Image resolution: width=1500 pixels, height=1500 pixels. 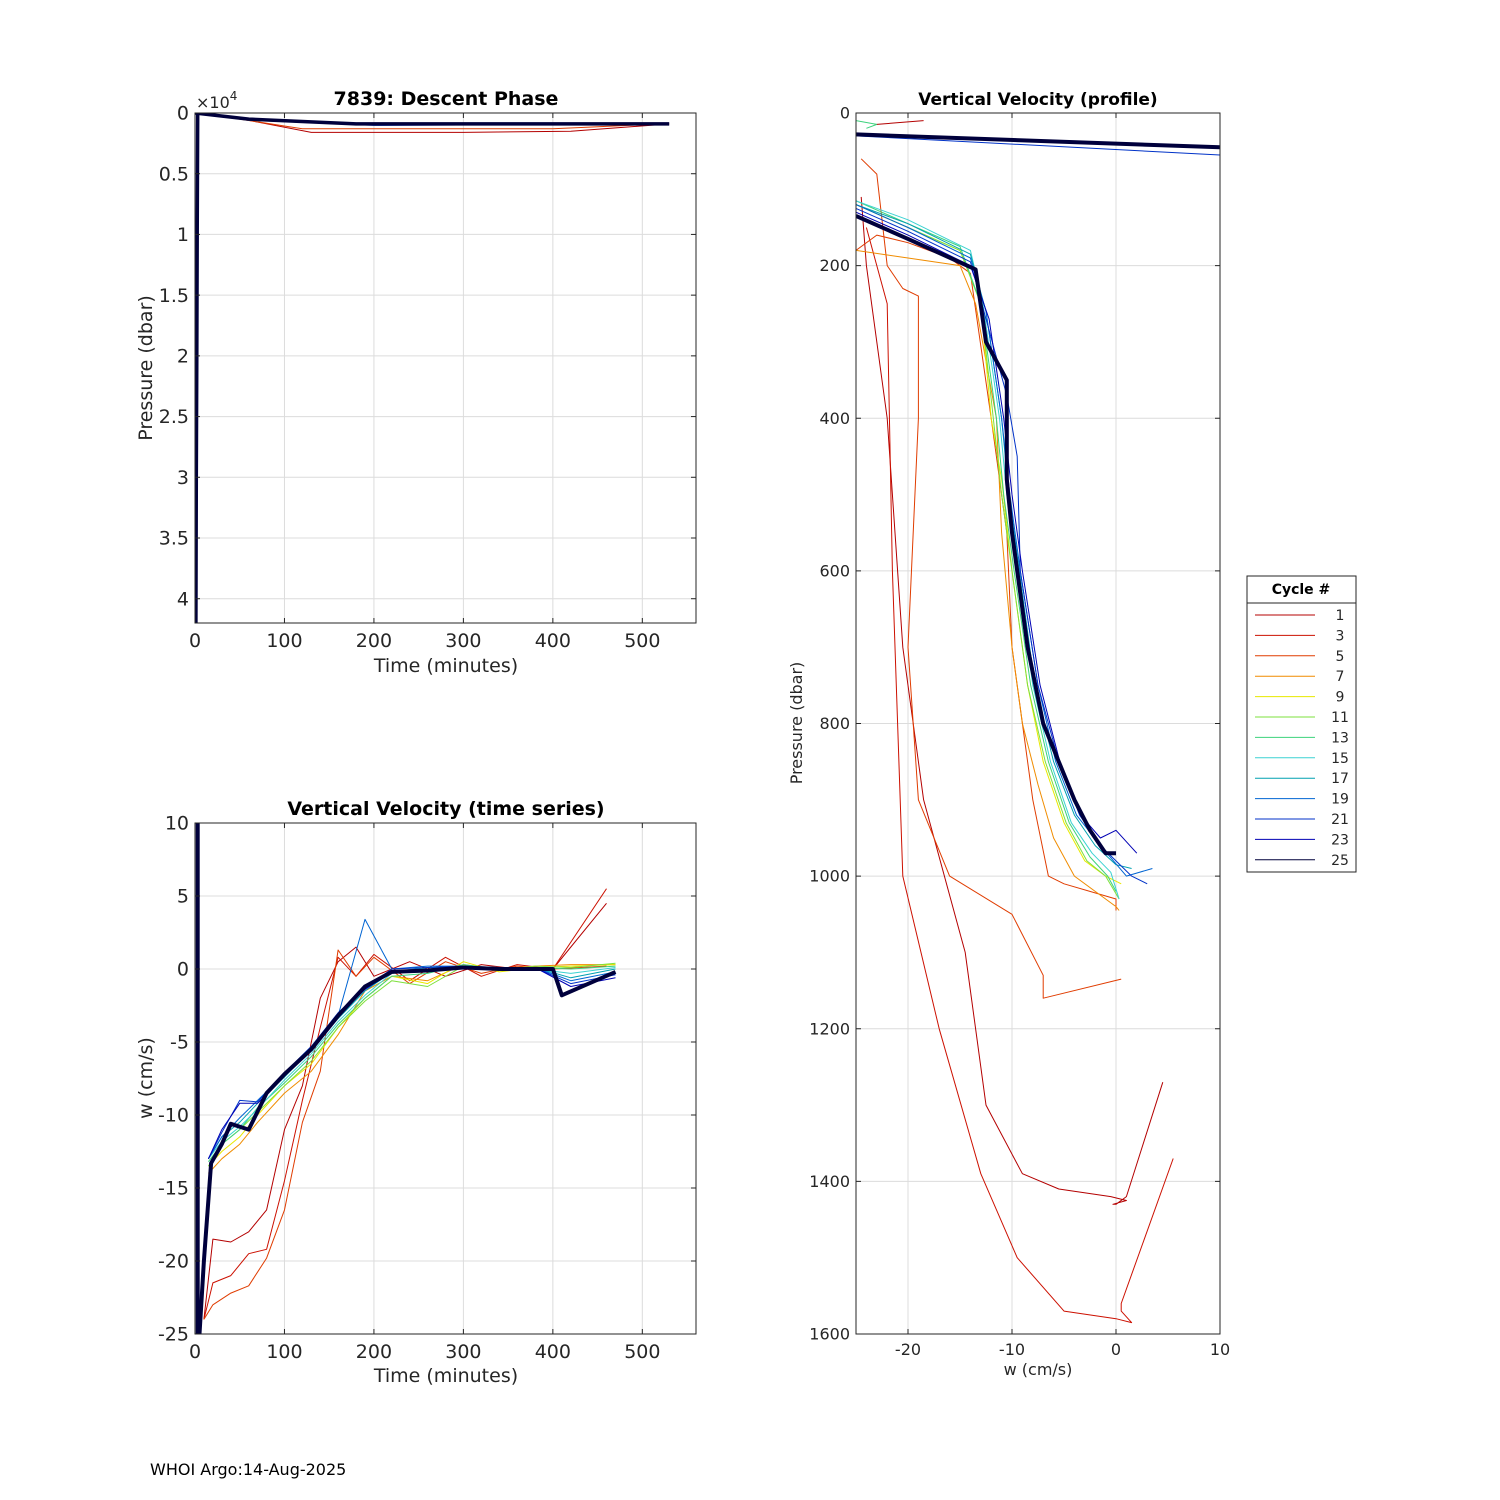 What do you see at coordinates (829, 1181) in the screenshot?
I see `y-tick-label: 1400` at bounding box center [829, 1181].